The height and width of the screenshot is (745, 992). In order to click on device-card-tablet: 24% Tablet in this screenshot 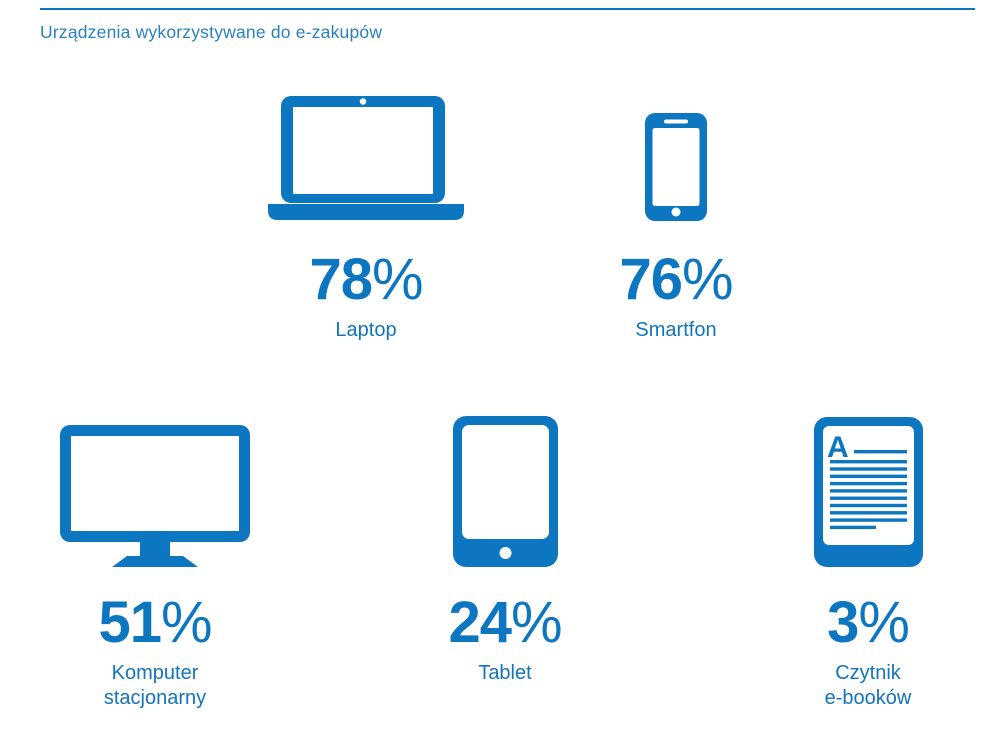, I will do `click(505, 551)`.